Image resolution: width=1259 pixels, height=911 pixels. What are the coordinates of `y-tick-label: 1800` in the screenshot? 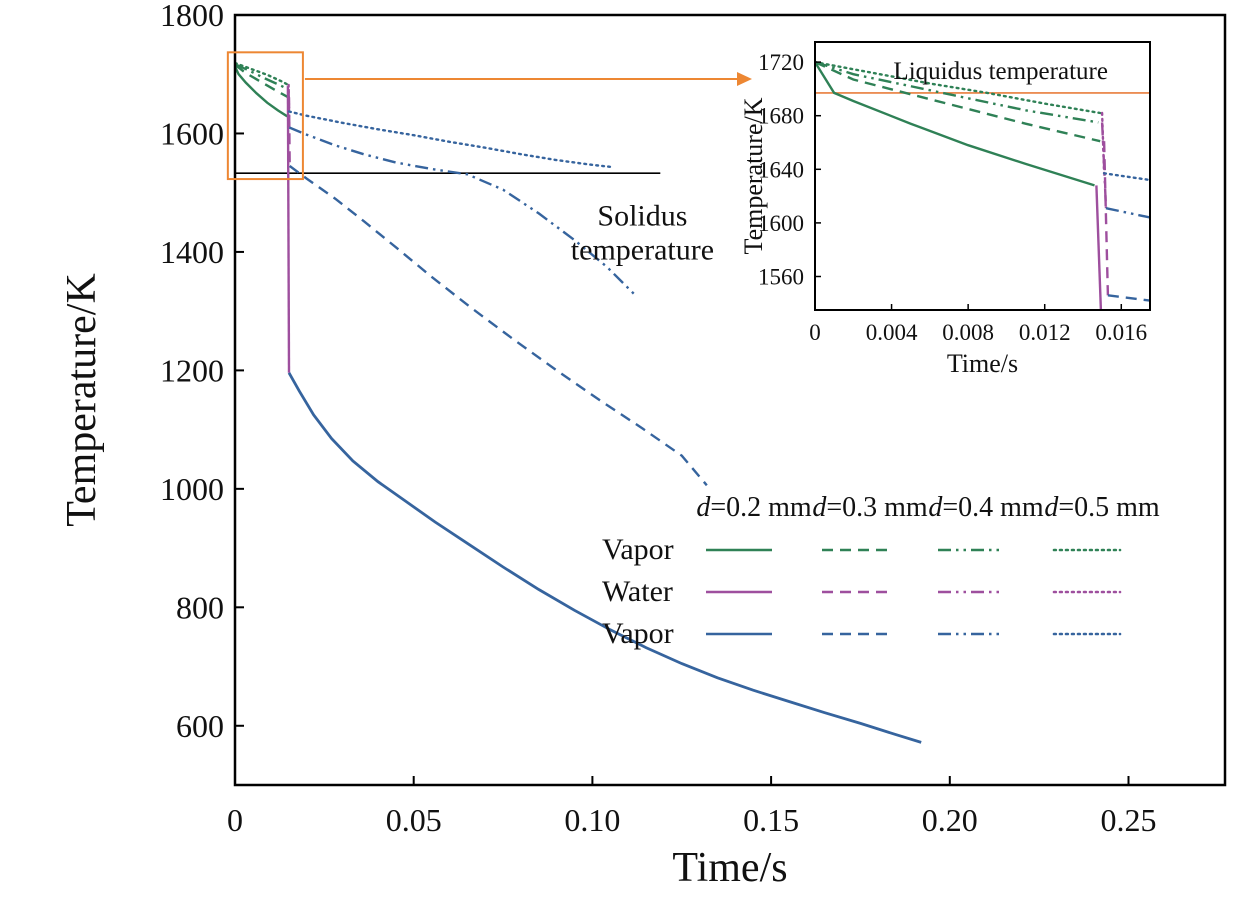 It's located at (192, 16).